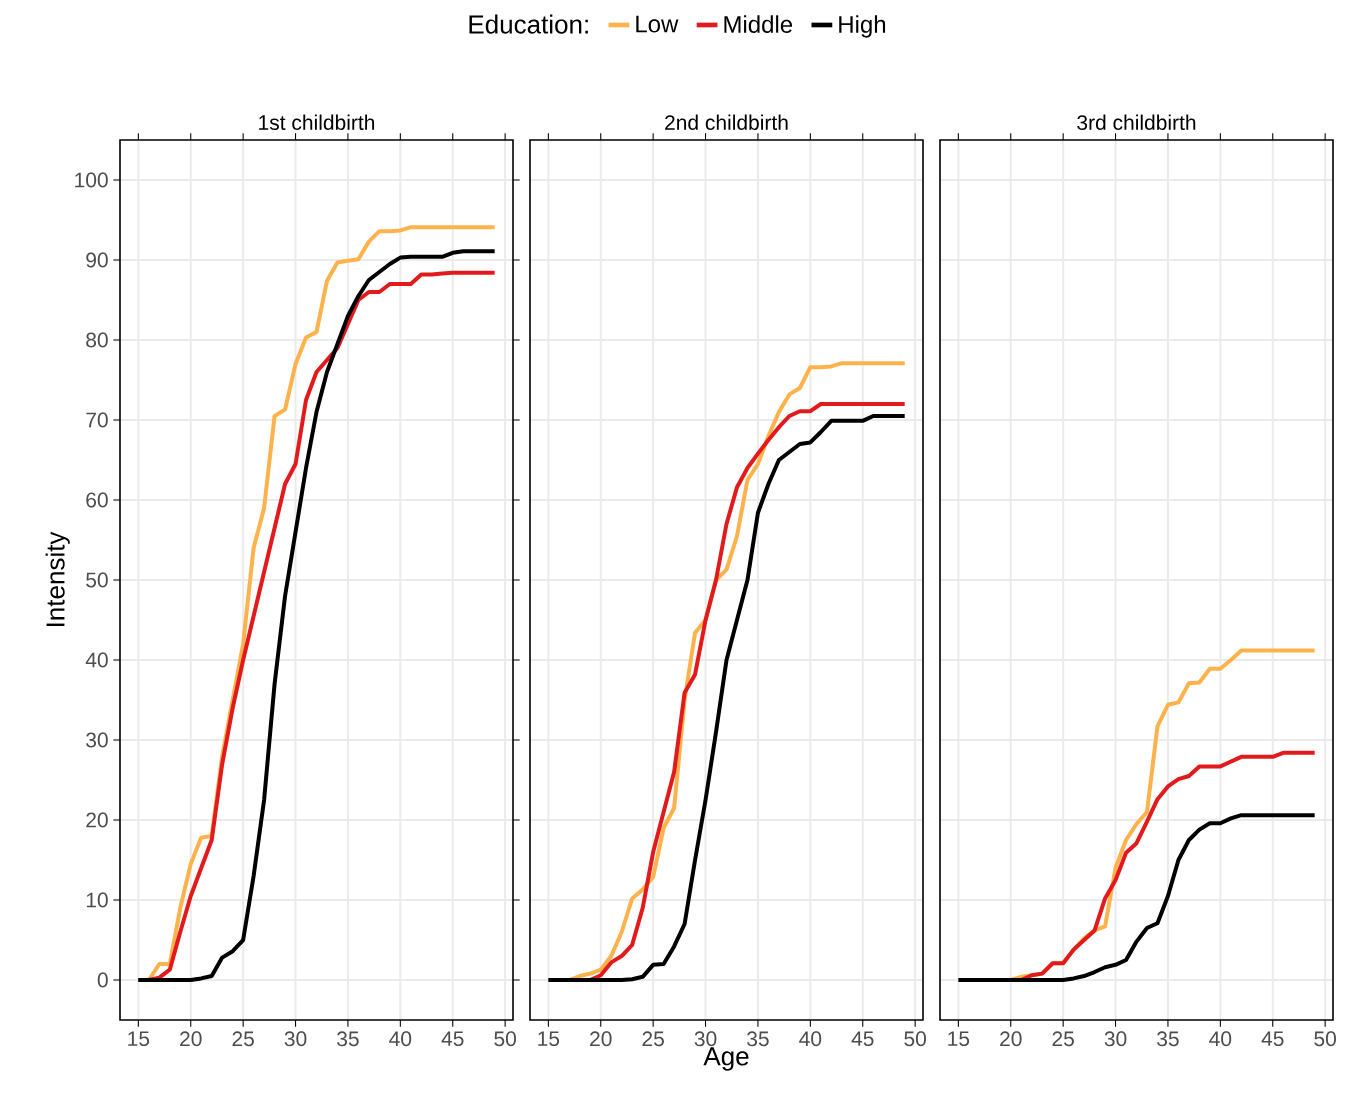 The image size is (1349, 1102). What do you see at coordinates (97, 740) in the screenshot?
I see `y-tick-label: 30` at bounding box center [97, 740].